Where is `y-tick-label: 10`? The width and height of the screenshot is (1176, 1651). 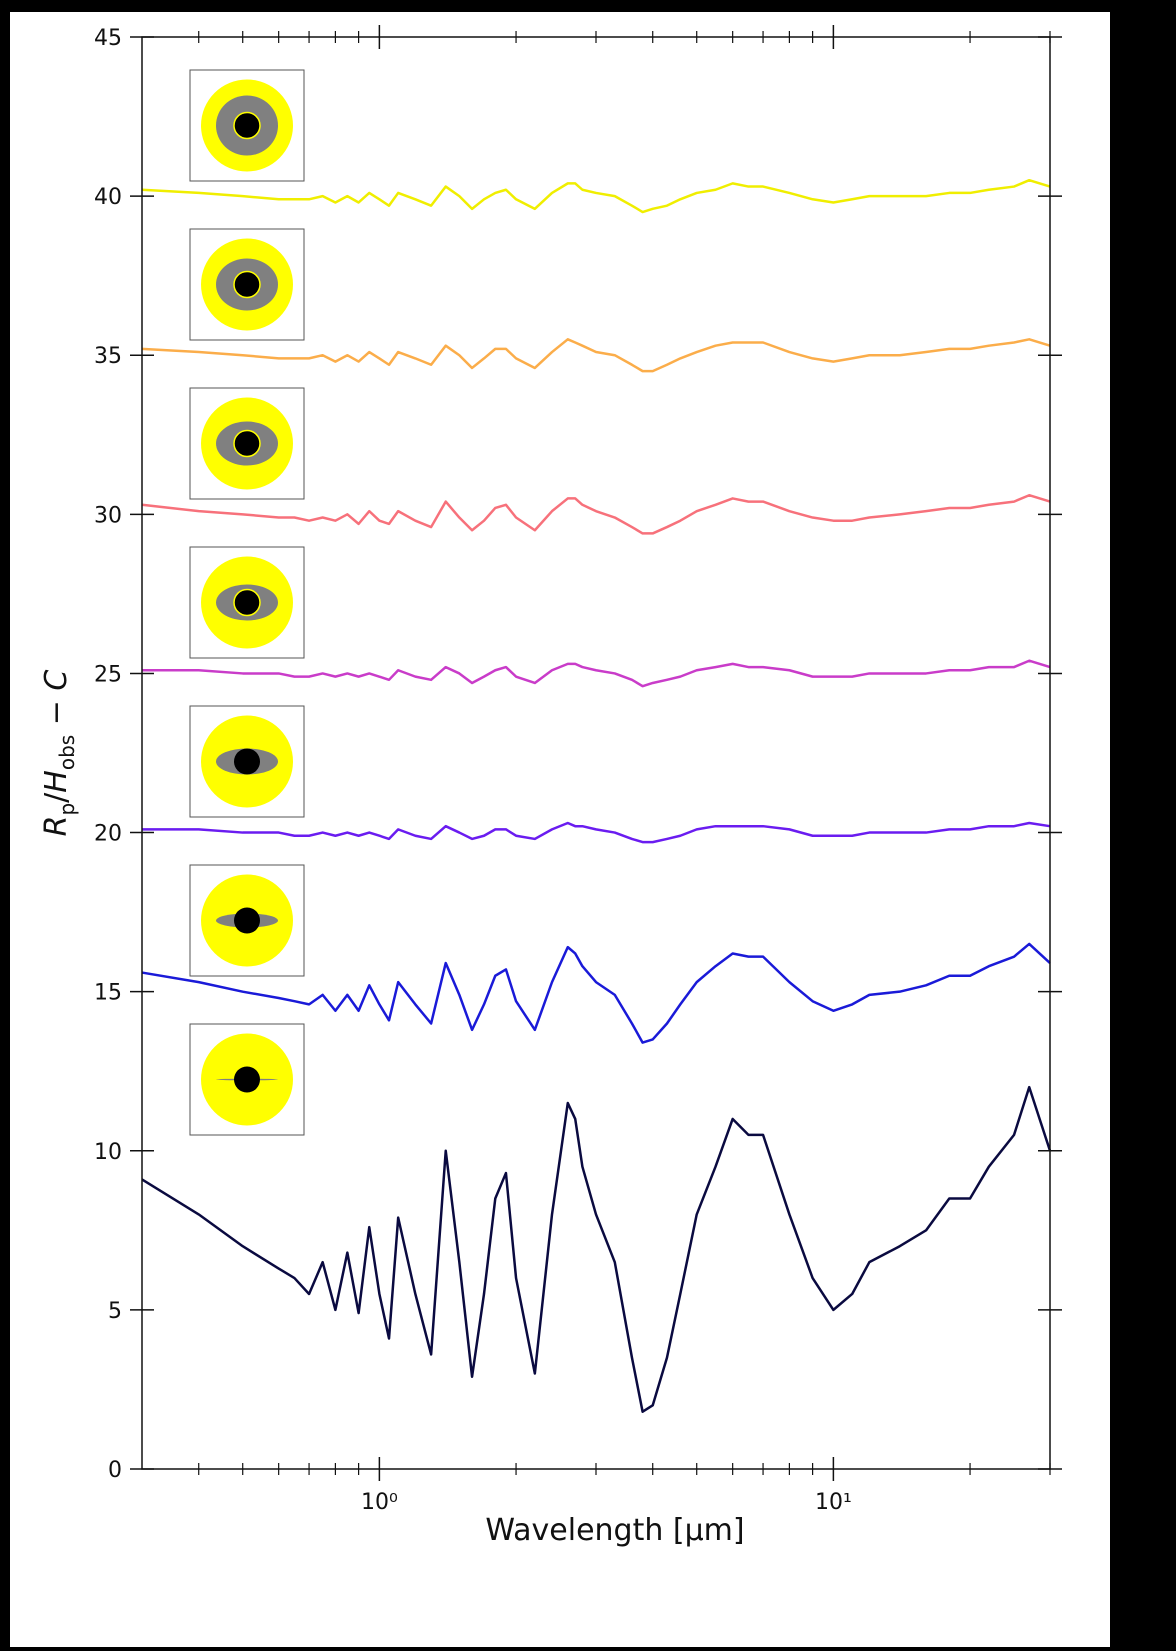
y-tick-label: 10 is located at coordinates (108, 1152).